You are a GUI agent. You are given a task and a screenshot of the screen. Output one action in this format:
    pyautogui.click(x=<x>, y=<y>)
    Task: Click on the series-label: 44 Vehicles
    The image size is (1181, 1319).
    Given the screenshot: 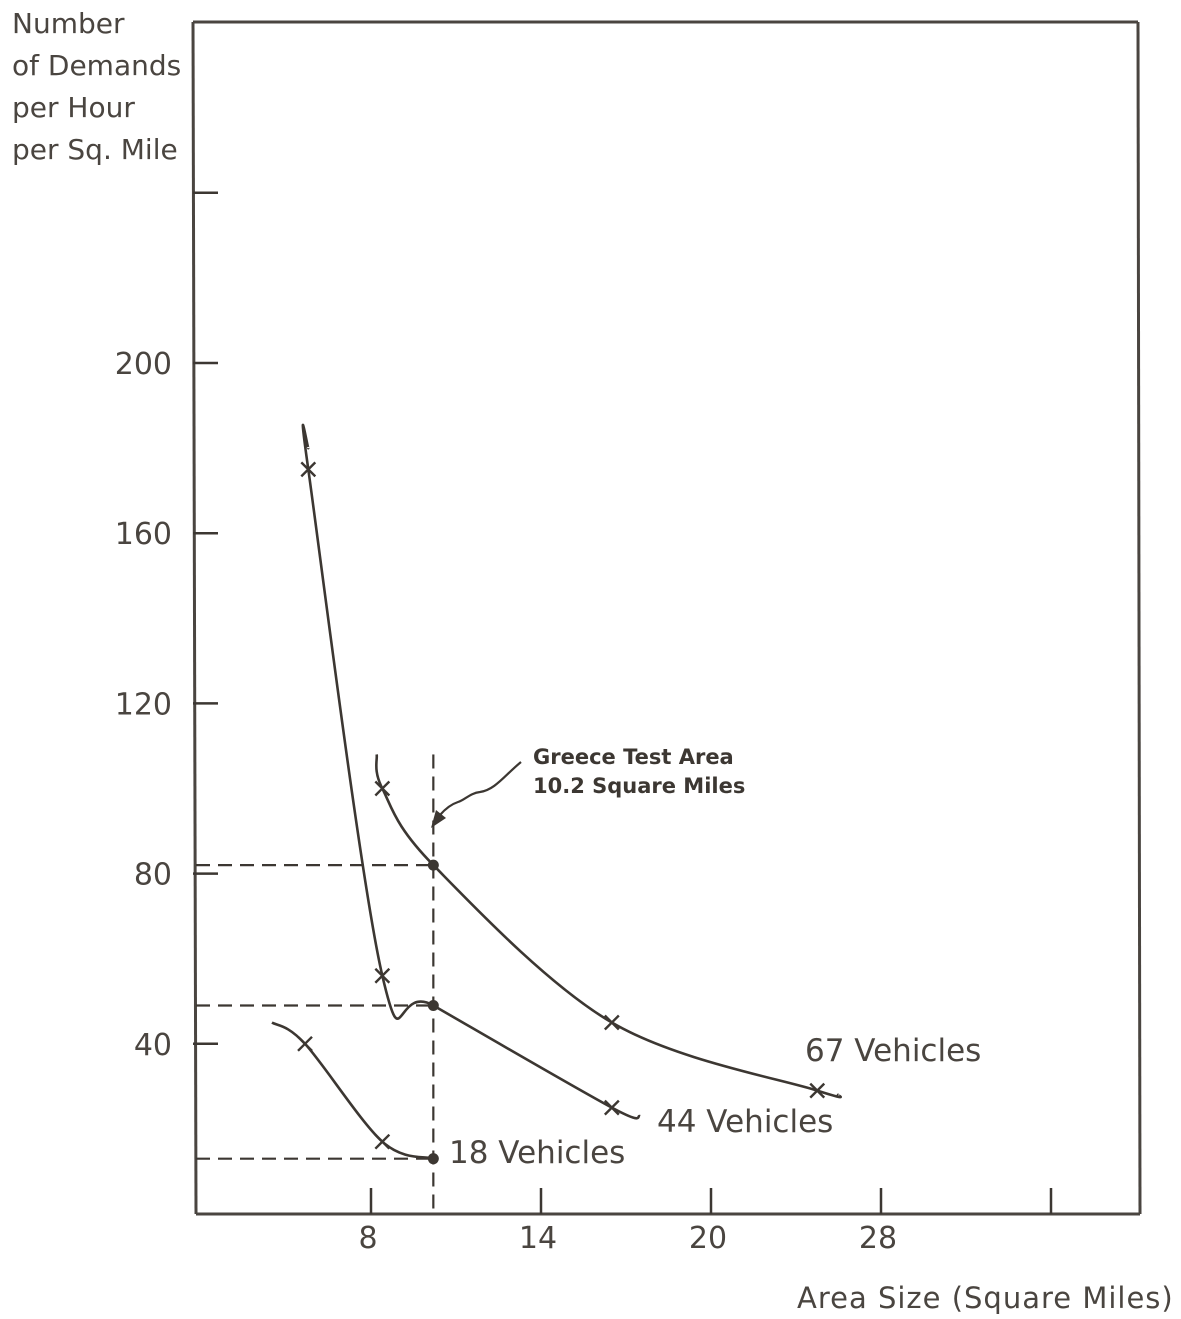 What is the action you would take?
    pyautogui.click(x=745, y=1122)
    